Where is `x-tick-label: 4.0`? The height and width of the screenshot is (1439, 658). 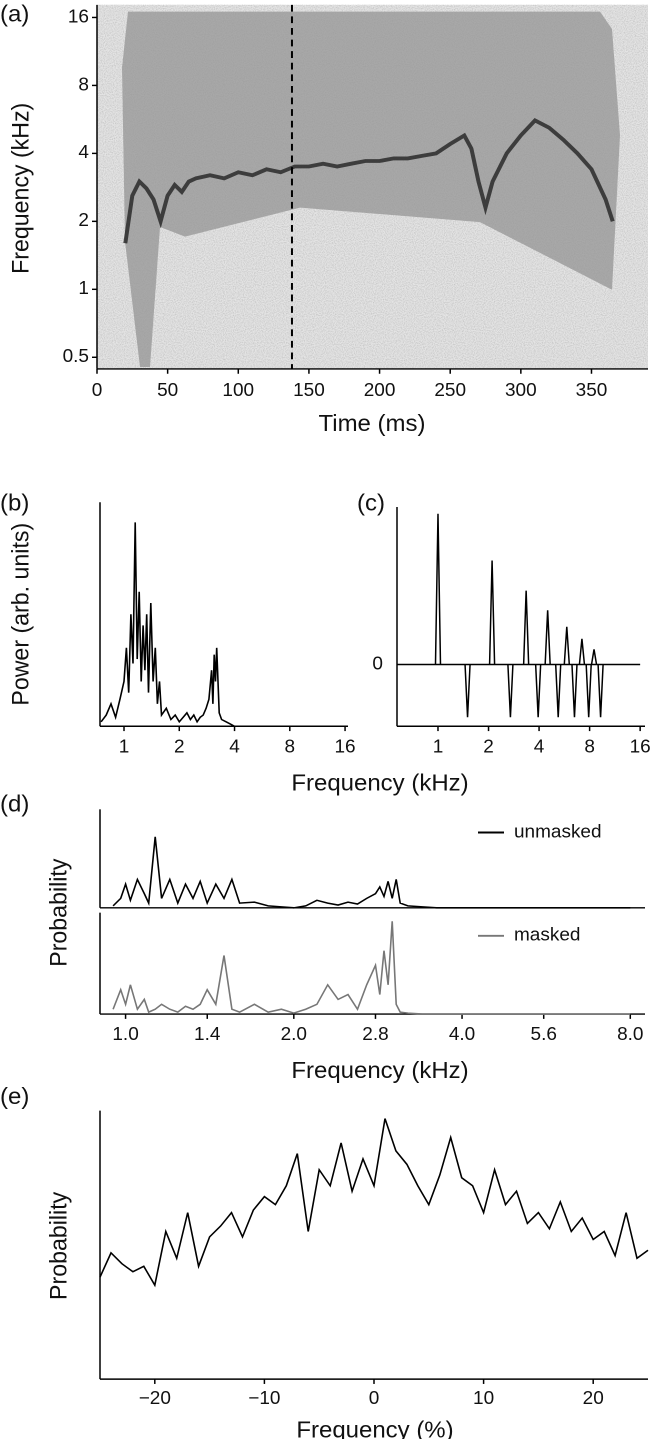 x-tick-label: 4.0 is located at coordinates (462, 1033).